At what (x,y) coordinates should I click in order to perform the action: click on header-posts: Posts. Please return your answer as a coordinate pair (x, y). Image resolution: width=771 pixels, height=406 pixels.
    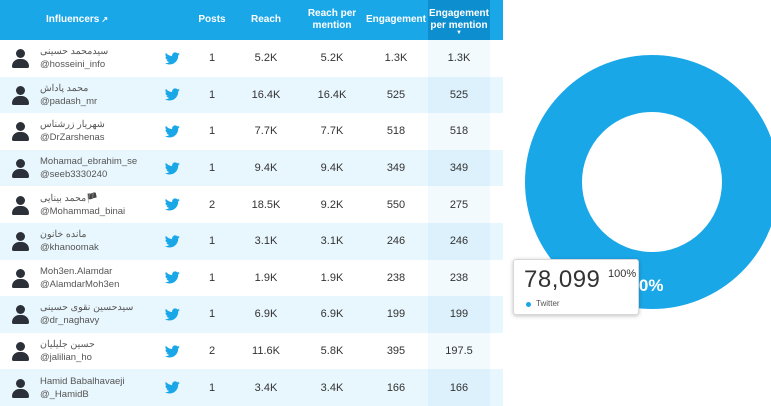
    Looking at the image, I should click on (212, 20).